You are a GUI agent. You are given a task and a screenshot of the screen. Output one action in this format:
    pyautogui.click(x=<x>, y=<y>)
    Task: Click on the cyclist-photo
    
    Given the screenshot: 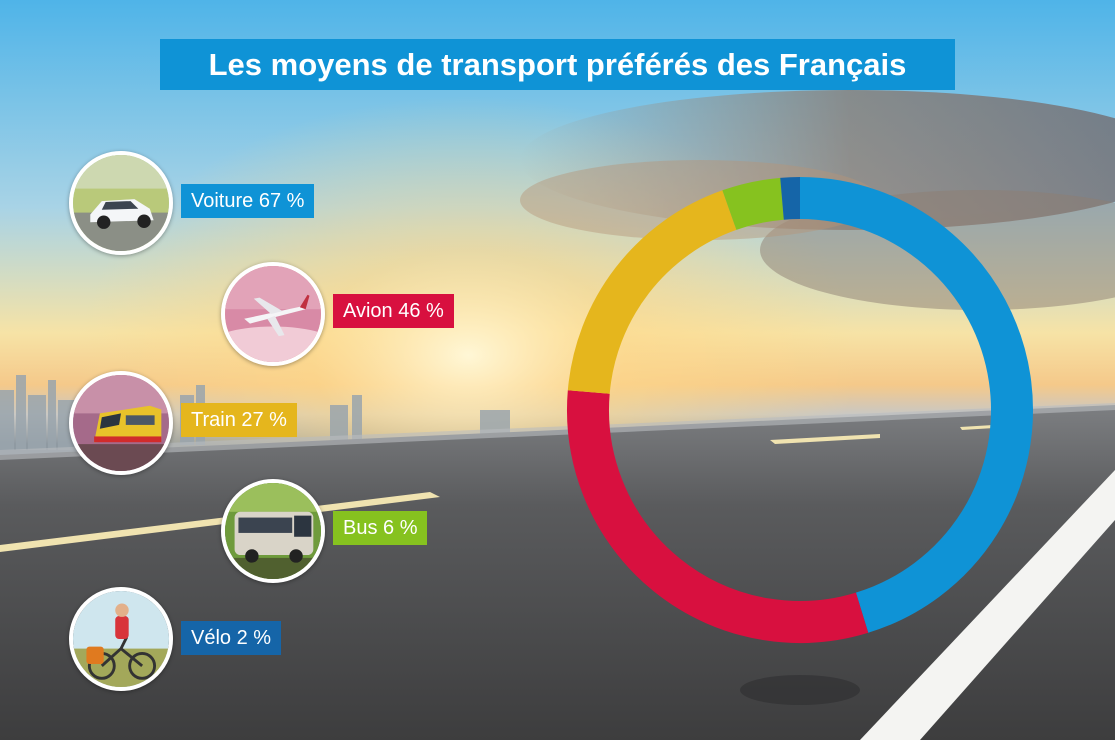 What is the action you would take?
    pyautogui.click(x=121, y=639)
    